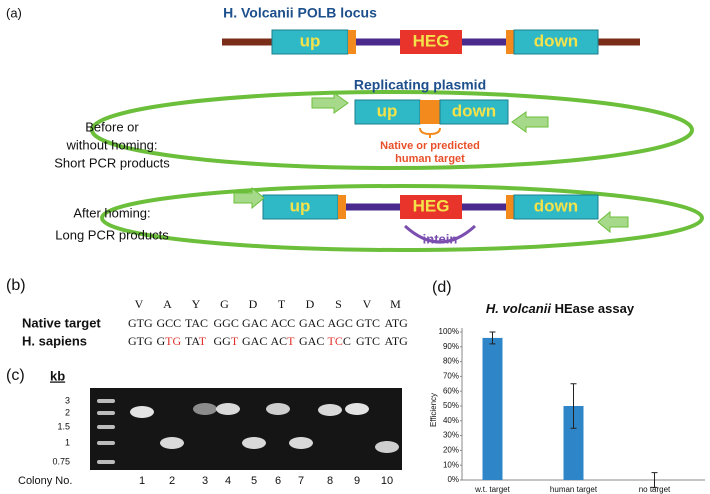  I want to click on intein-arc, so click(440, 234).